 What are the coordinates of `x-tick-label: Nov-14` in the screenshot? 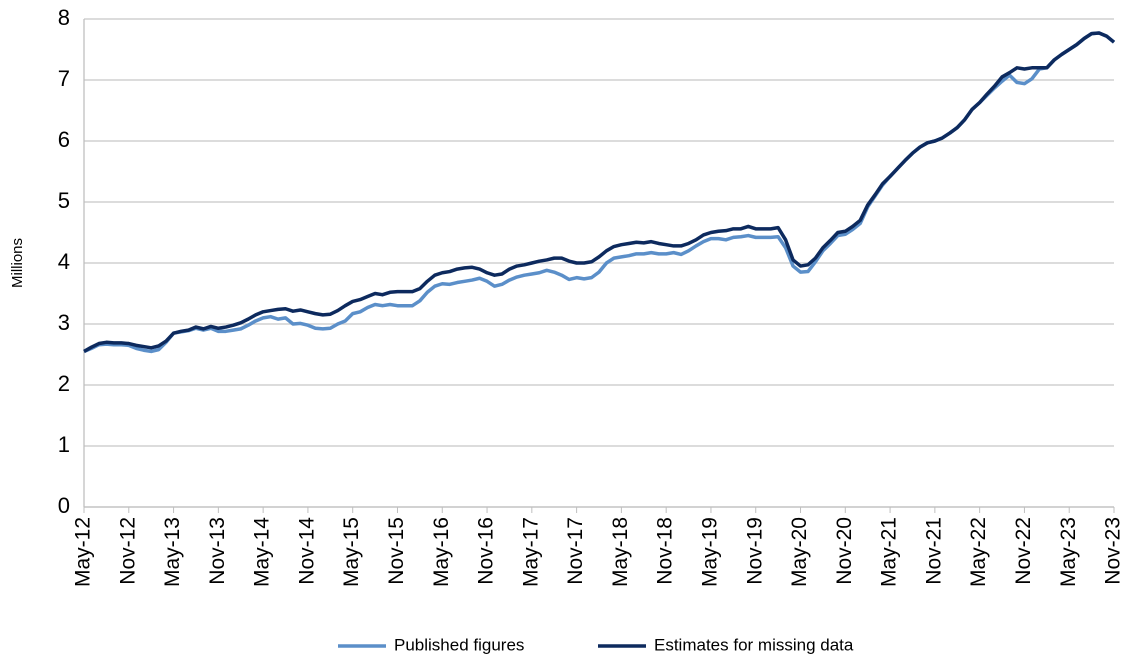 It's located at (306, 551).